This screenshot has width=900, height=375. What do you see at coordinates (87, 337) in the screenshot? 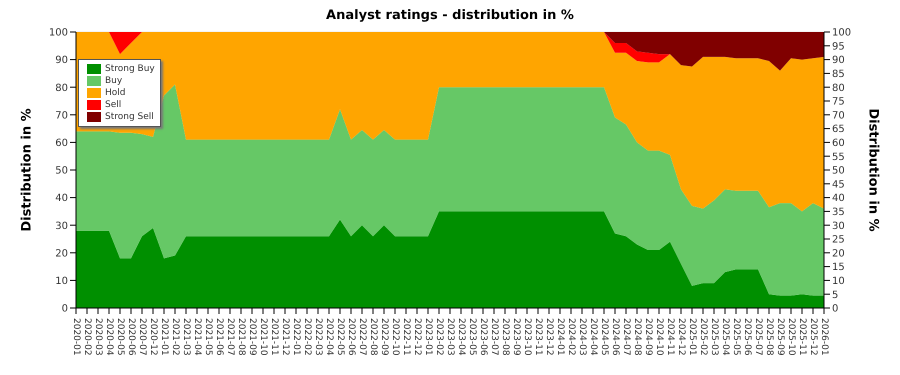
I see `x-tick-label: 2020-02` at bounding box center [87, 337].